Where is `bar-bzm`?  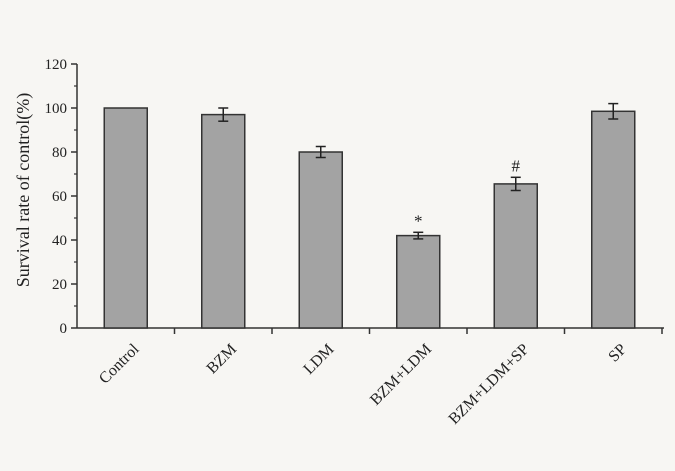
bar-bzm is located at coordinates (223, 221).